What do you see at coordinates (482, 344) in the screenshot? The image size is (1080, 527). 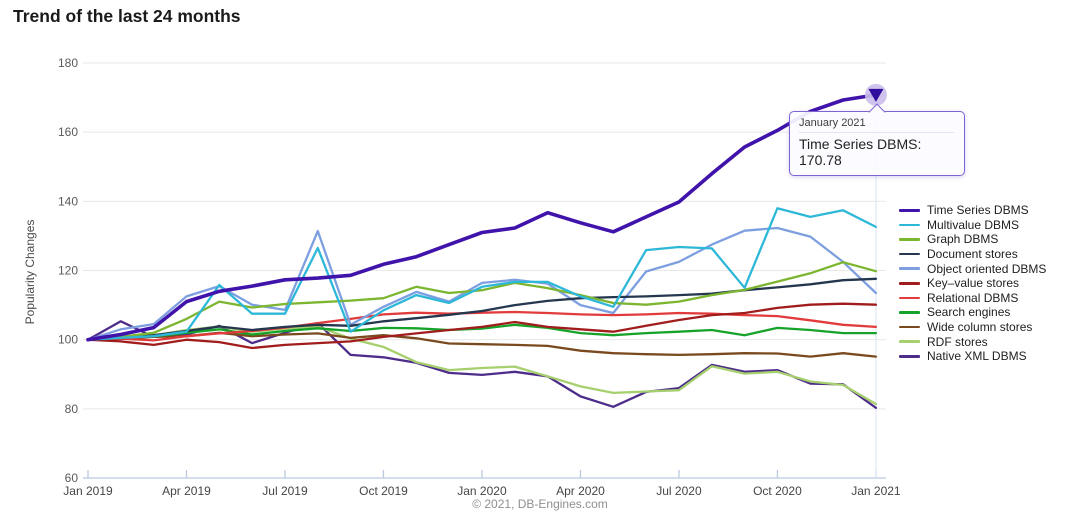 I see `series-line-wide-column-stores` at bounding box center [482, 344].